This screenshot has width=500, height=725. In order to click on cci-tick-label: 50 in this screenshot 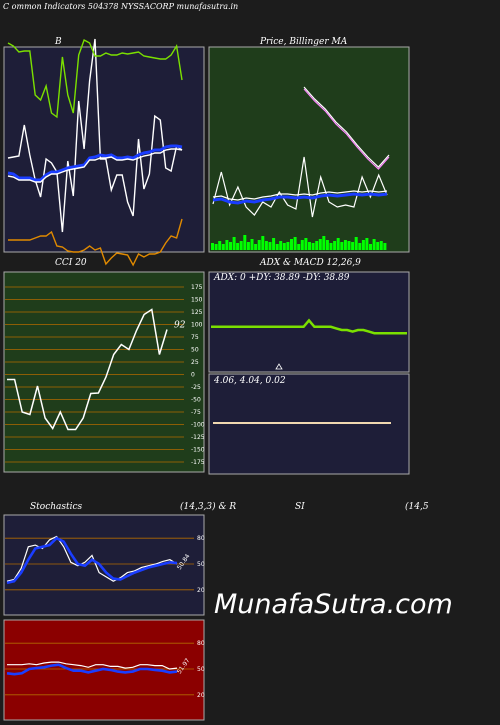, I will do `click(195, 350)`.